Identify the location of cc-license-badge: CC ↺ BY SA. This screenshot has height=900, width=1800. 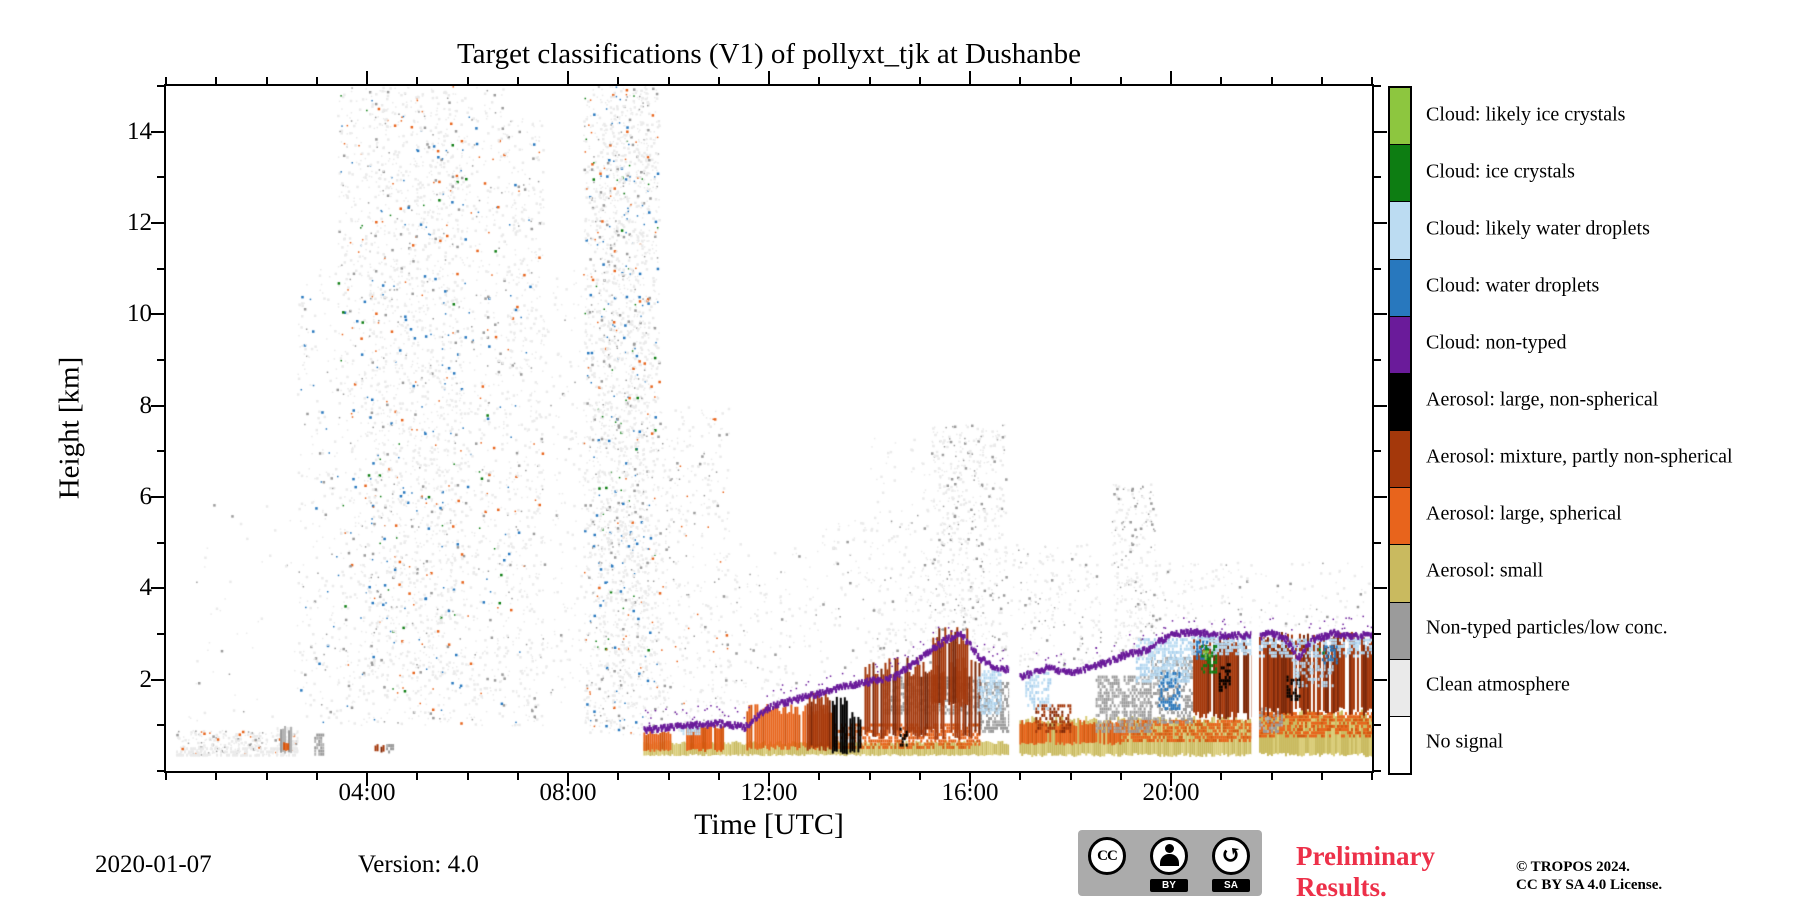
(1170, 863).